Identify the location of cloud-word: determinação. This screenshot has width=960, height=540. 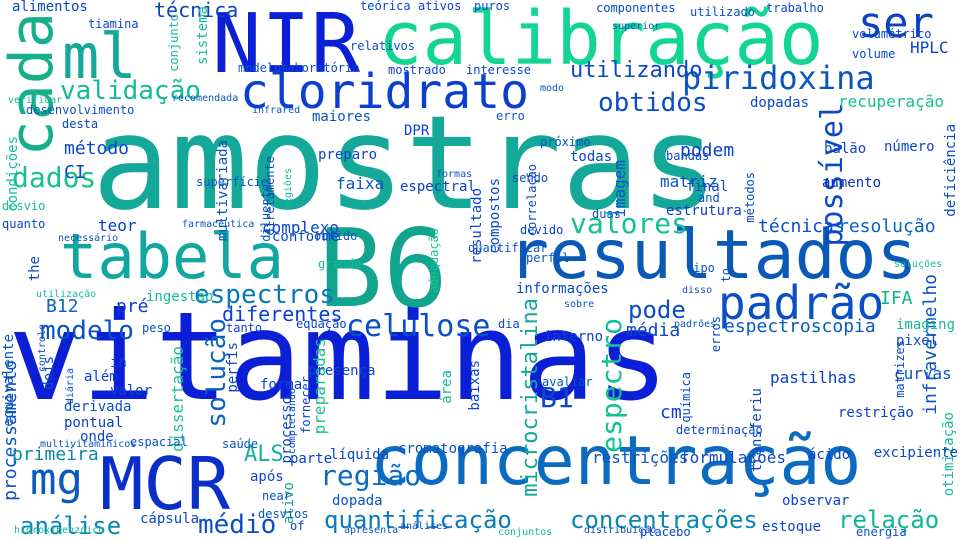
(719, 430).